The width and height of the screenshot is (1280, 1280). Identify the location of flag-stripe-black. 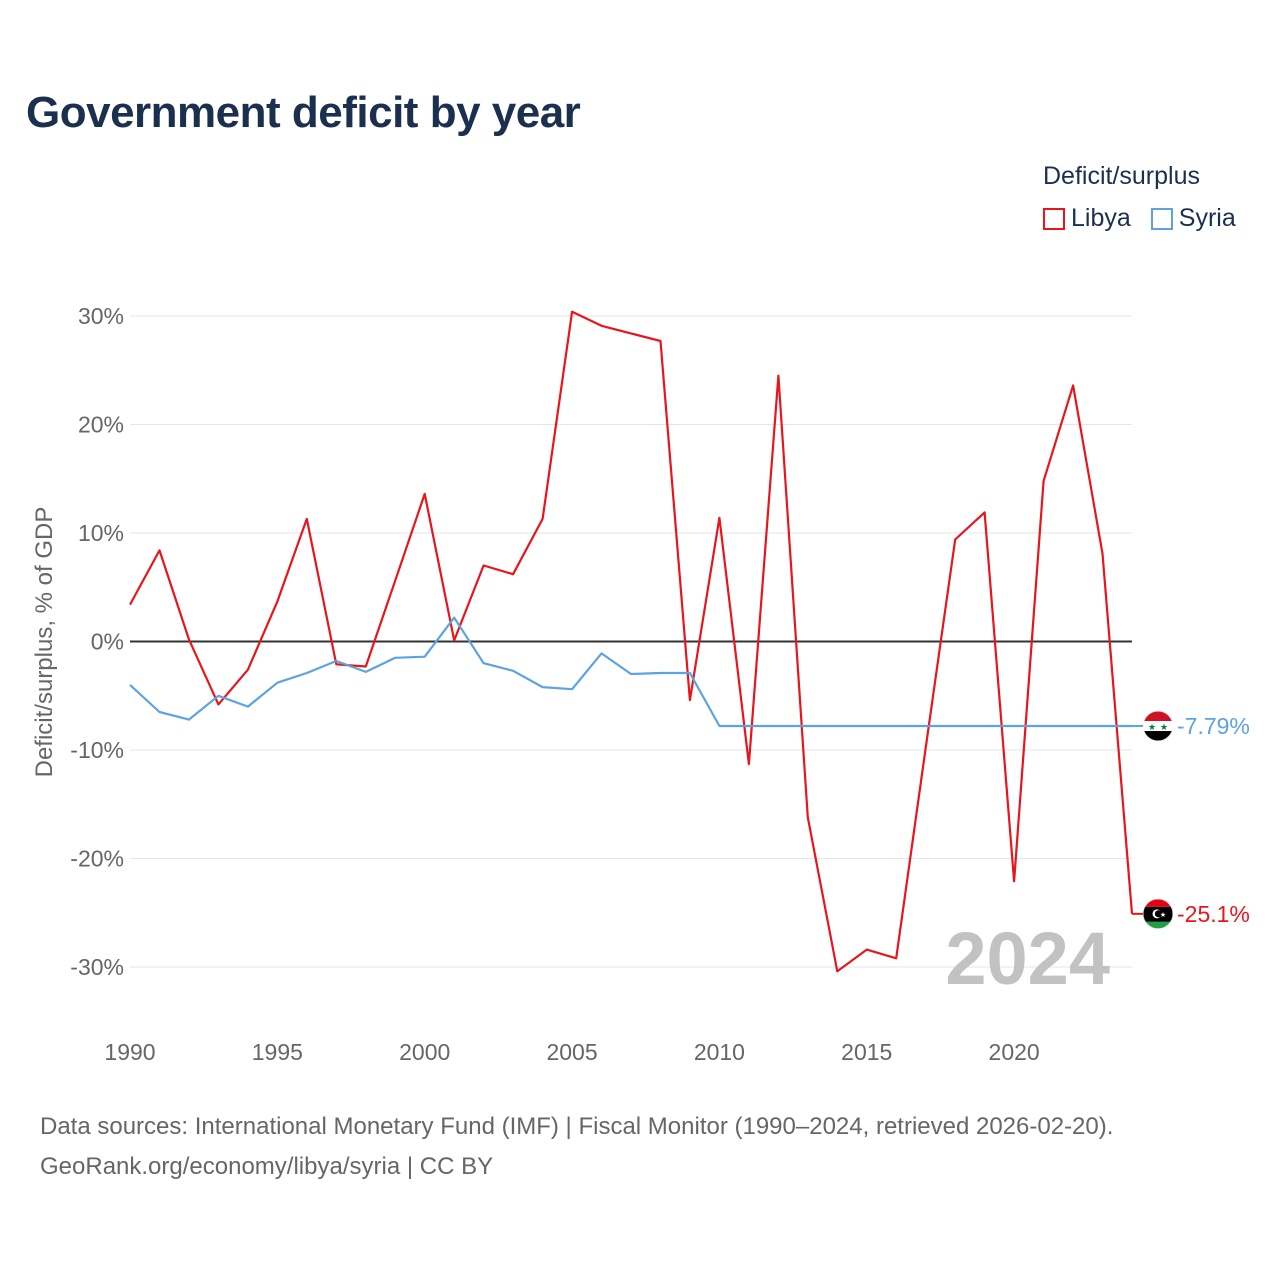
(1158, 736).